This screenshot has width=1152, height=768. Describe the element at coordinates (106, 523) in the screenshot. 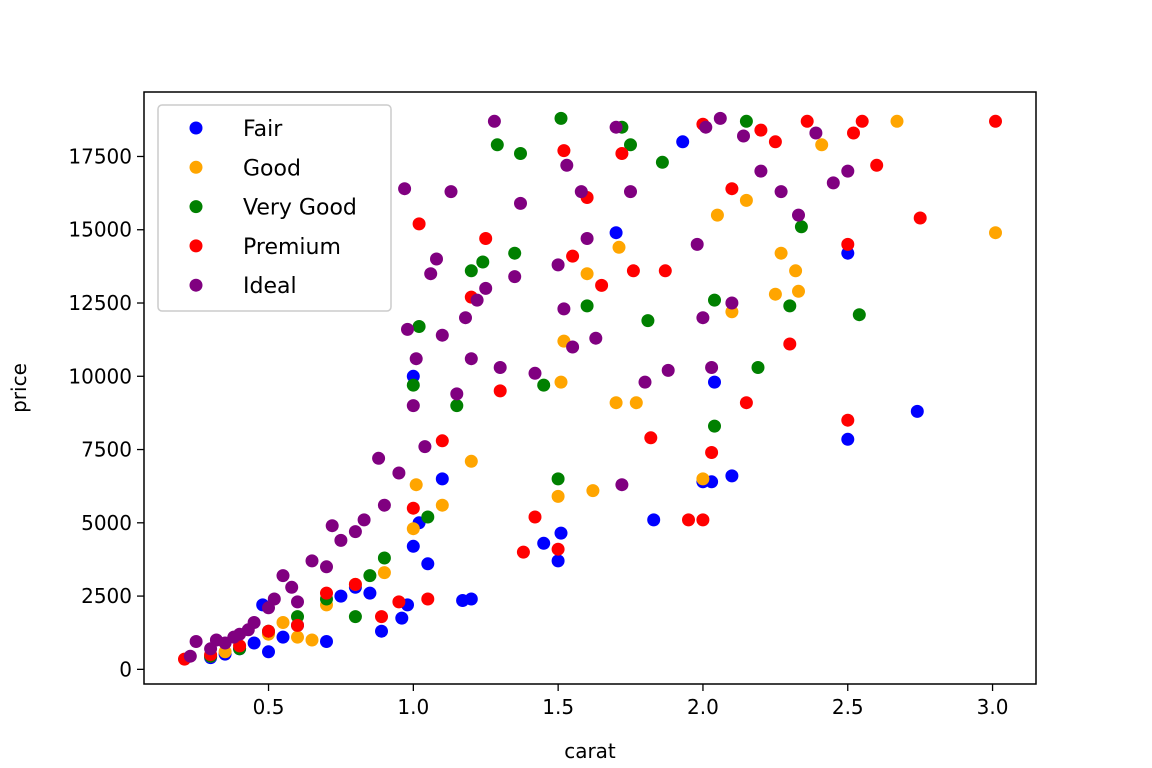

I see `y-tick-label: 5000` at that location.